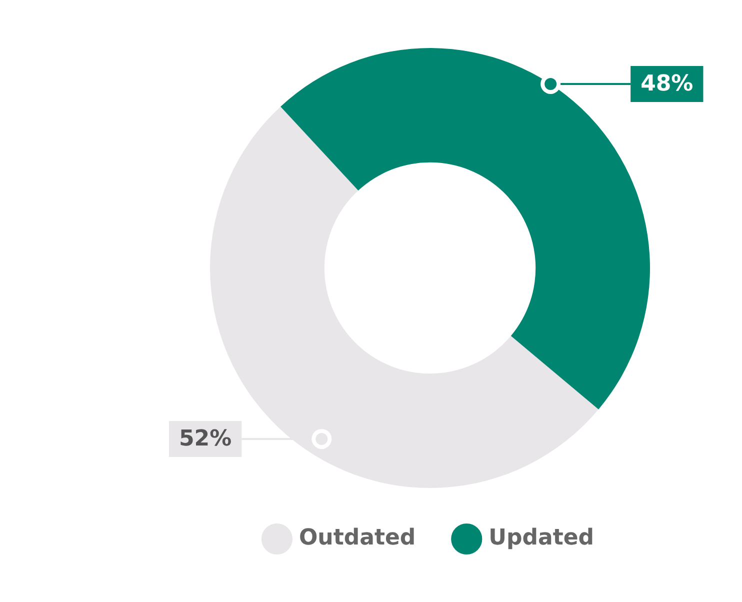 This screenshot has height=602, width=742. I want to click on legend-label: Outdated, so click(357, 538).